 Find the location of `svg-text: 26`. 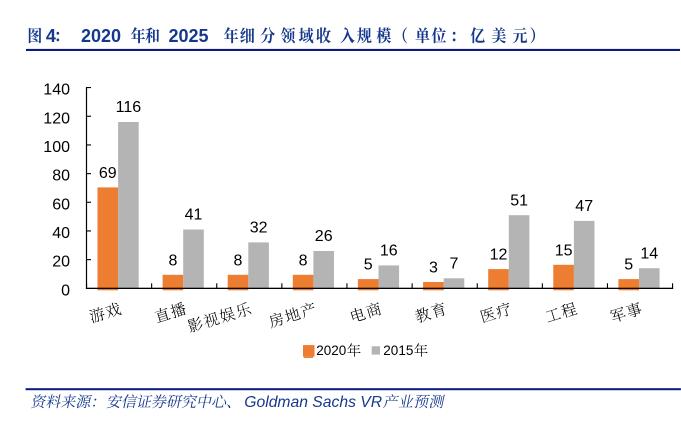

svg-text: 26 is located at coordinates (324, 236).